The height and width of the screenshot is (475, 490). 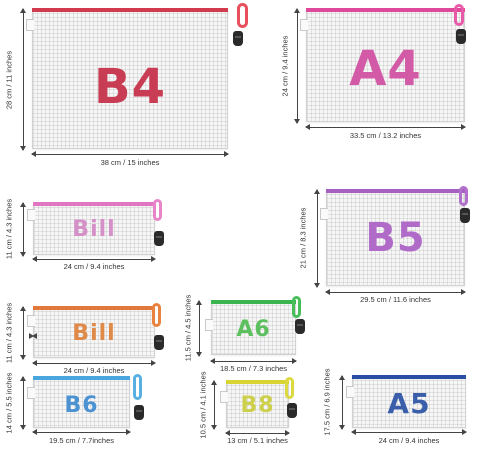 I want to click on height-label: 17.5 cm / 6.9 inches, so click(x=327, y=402).